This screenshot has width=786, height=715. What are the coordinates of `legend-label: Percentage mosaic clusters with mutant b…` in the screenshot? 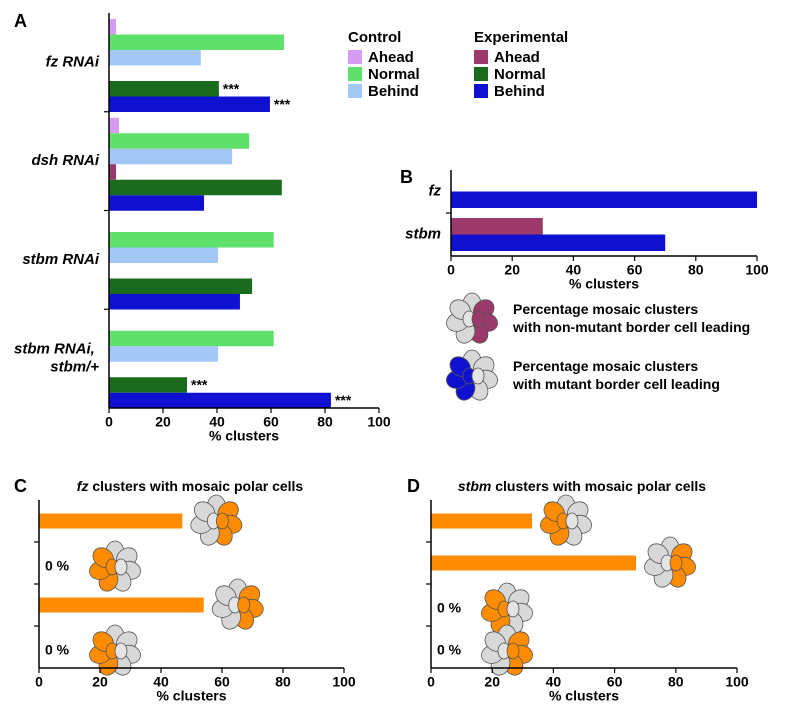 It's located at (616, 375).